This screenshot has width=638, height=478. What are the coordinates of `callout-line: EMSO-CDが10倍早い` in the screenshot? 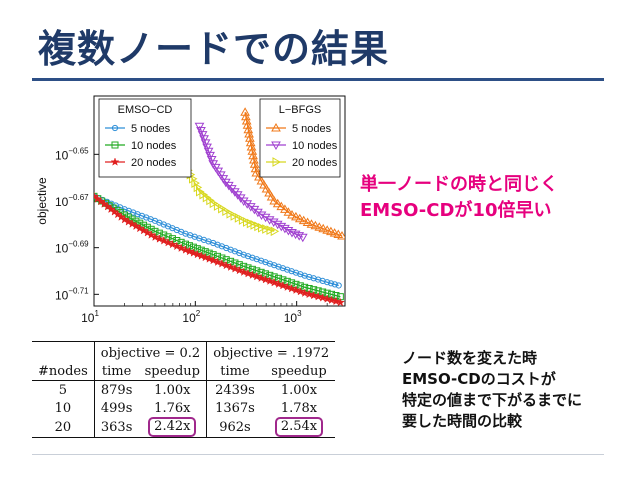 It's located at (456, 210).